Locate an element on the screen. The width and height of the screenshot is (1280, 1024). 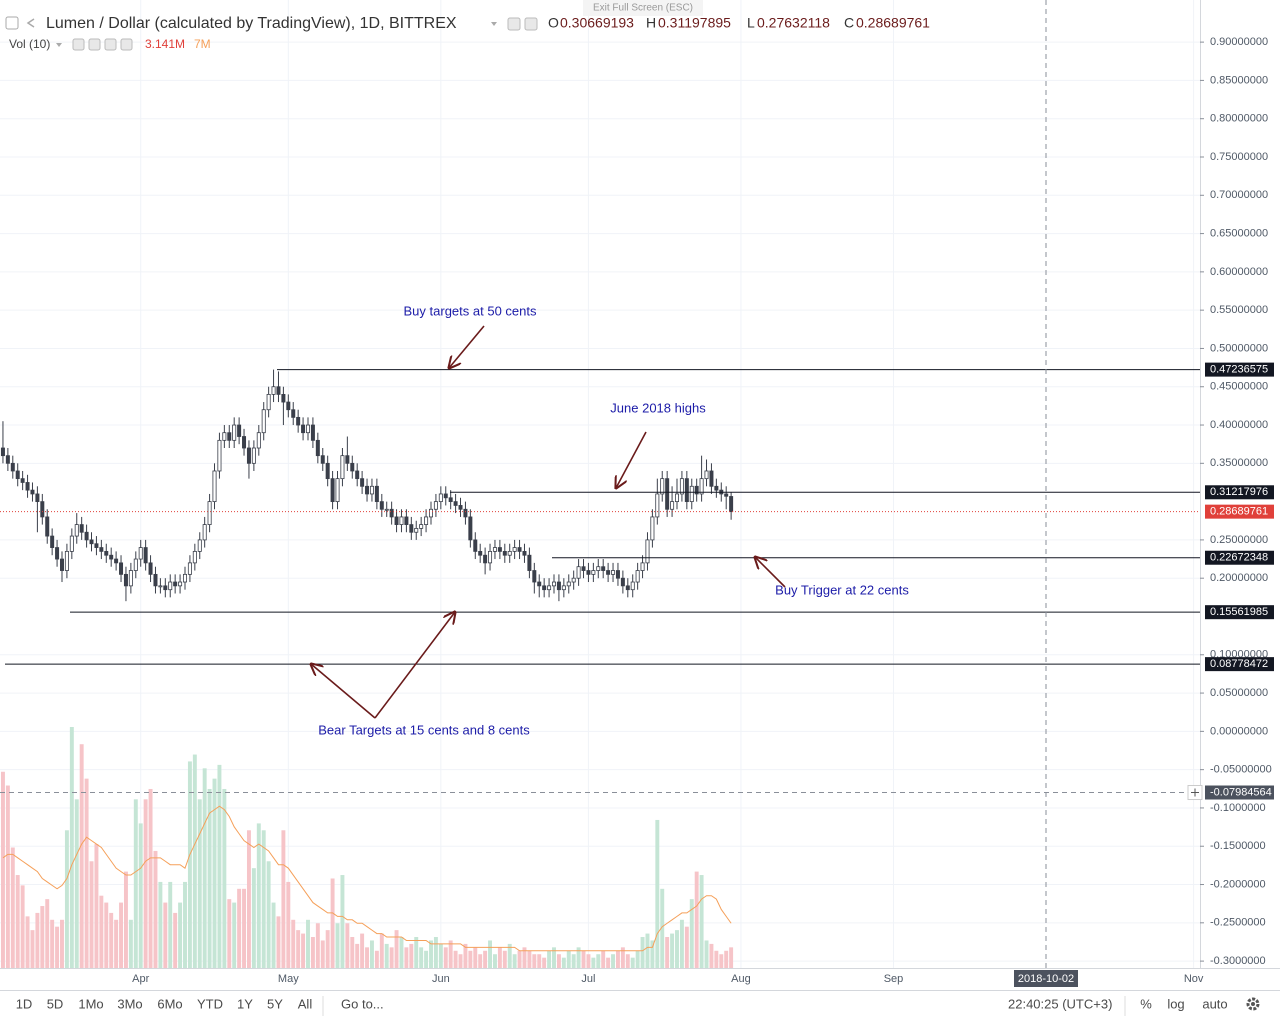
y-tick-label: 0.80000000 is located at coordinates (1239, 119).